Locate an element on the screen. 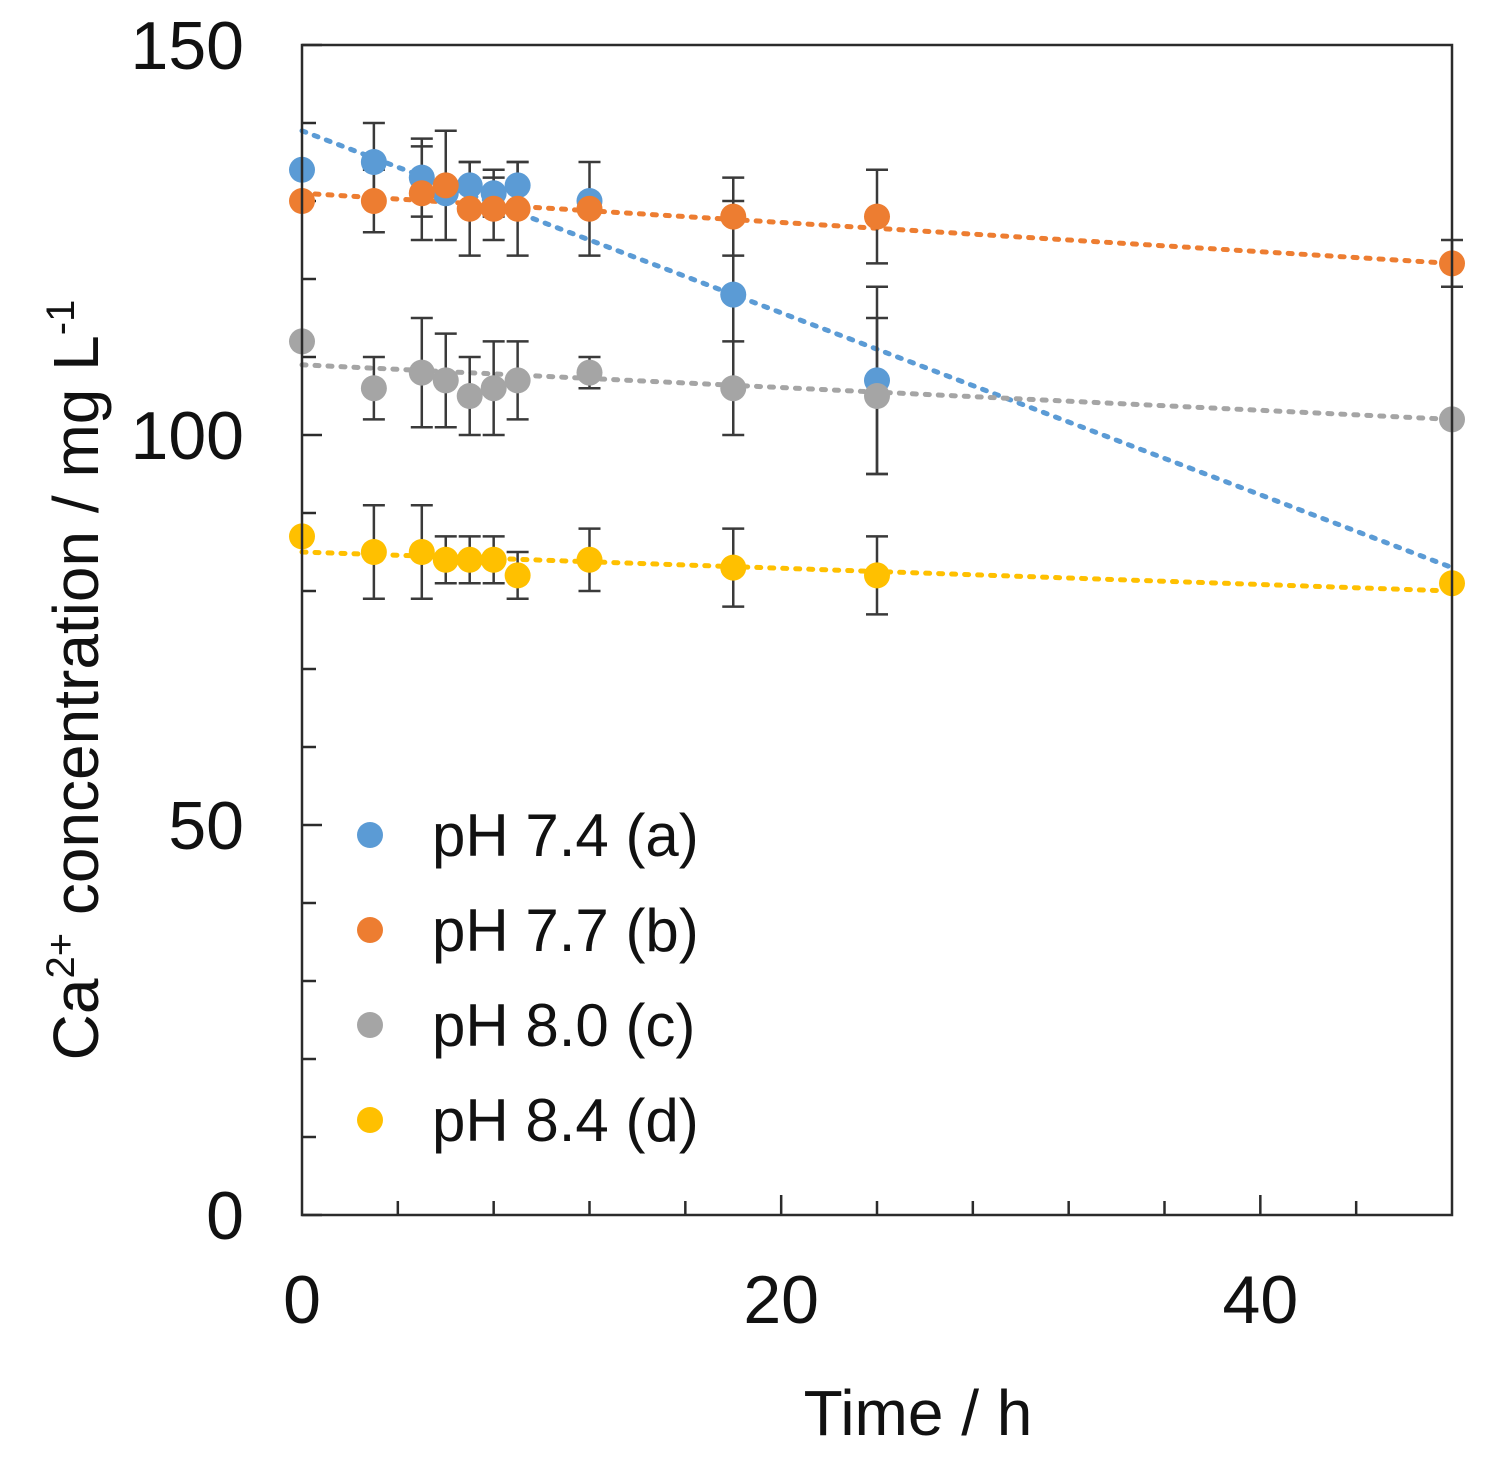  legend-label: pH 7.4 (a) is located at coordinates (565, 835).